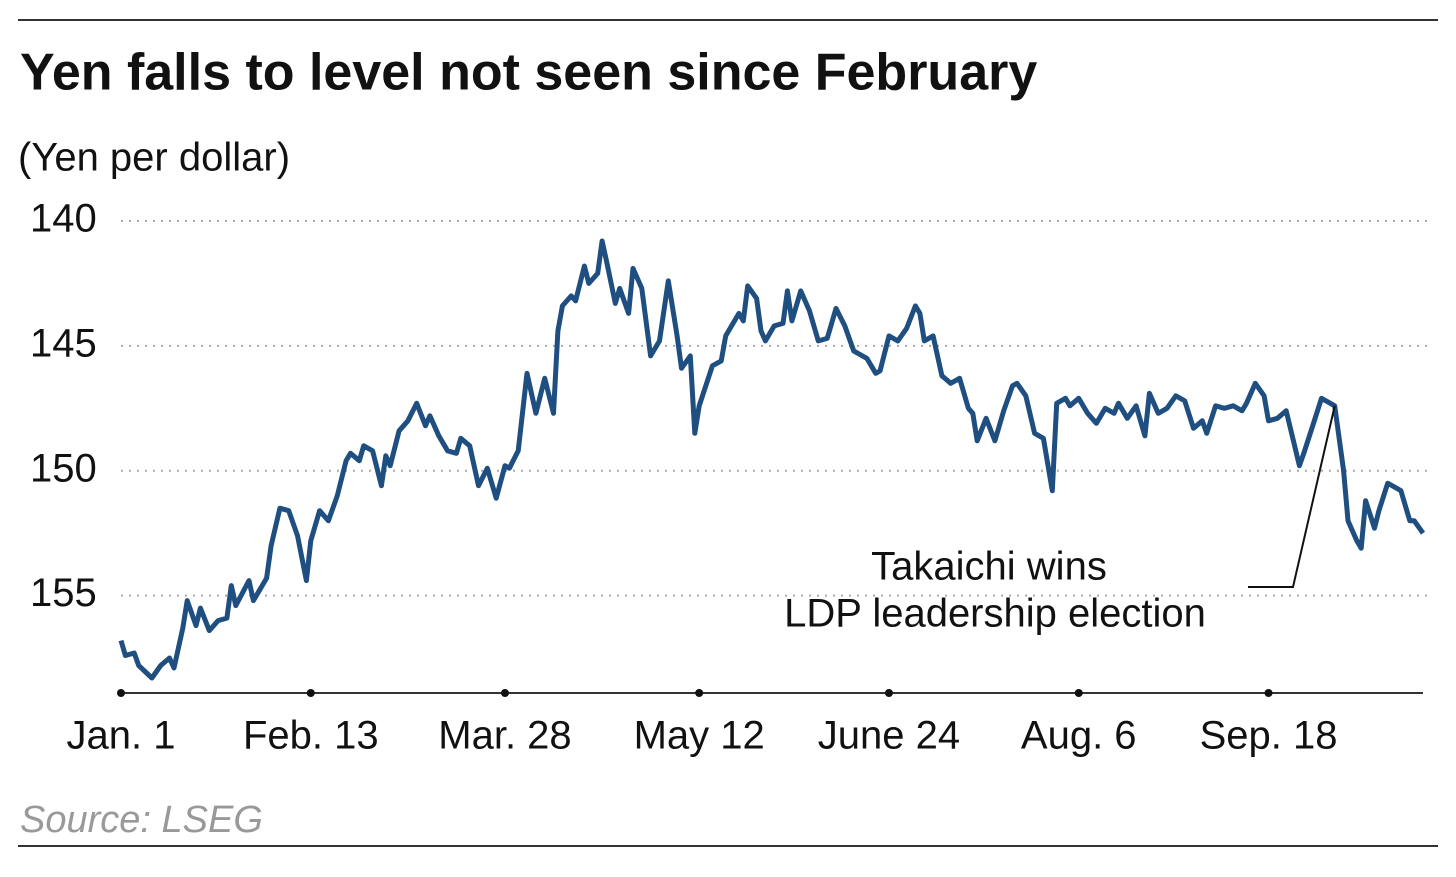 The width and height of the screenshot is (1456, 877). What do you see at coordinates (63, 343) in the screenshot?
I see `y-tick-label: 145` at bounding box center [63, 343].